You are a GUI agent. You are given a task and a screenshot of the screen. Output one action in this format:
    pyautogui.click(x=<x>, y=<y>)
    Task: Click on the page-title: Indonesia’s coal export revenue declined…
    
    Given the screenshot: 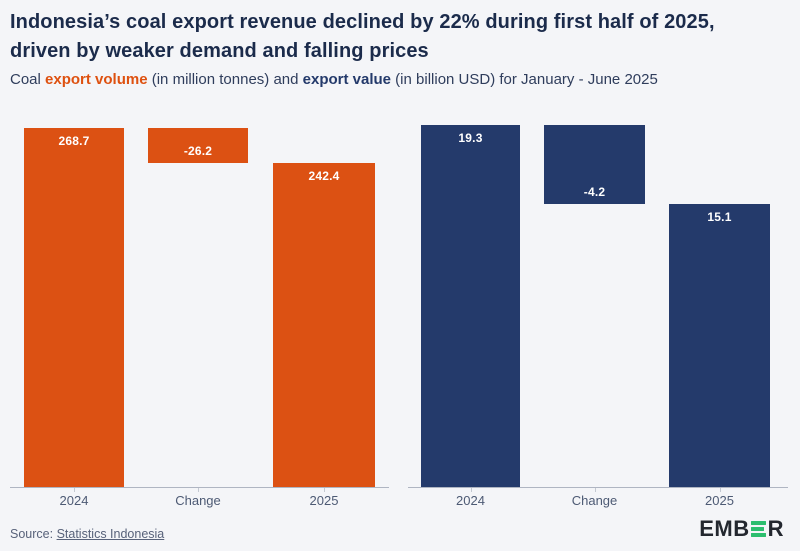 What is the action you would take?
    pyautogui.click(x=401, y=37)
    